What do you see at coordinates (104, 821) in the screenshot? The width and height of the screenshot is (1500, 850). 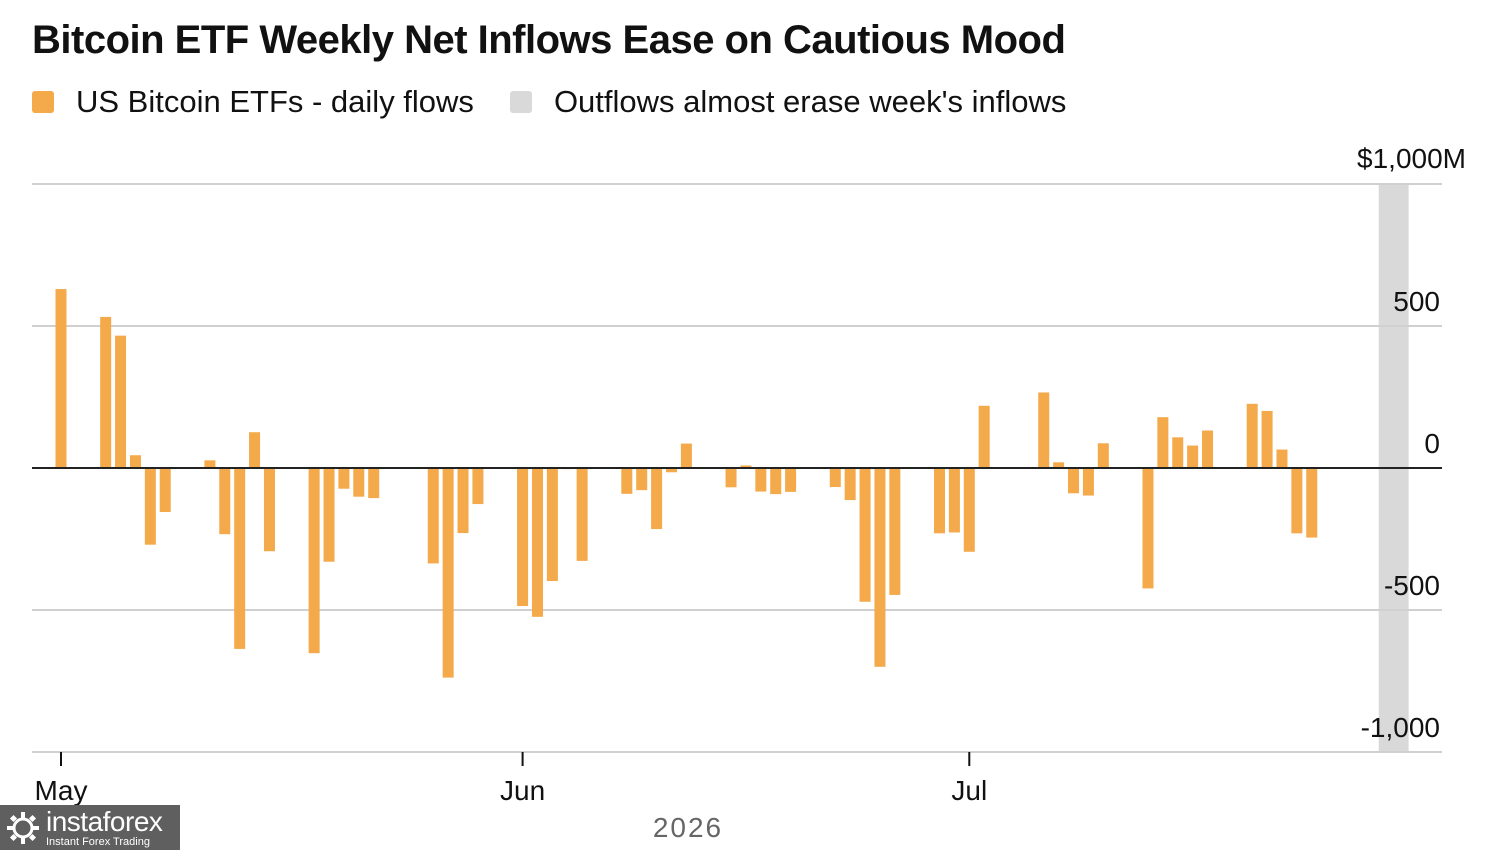 I see `watermark-name: instaforex` at bounding box center [104, 821].